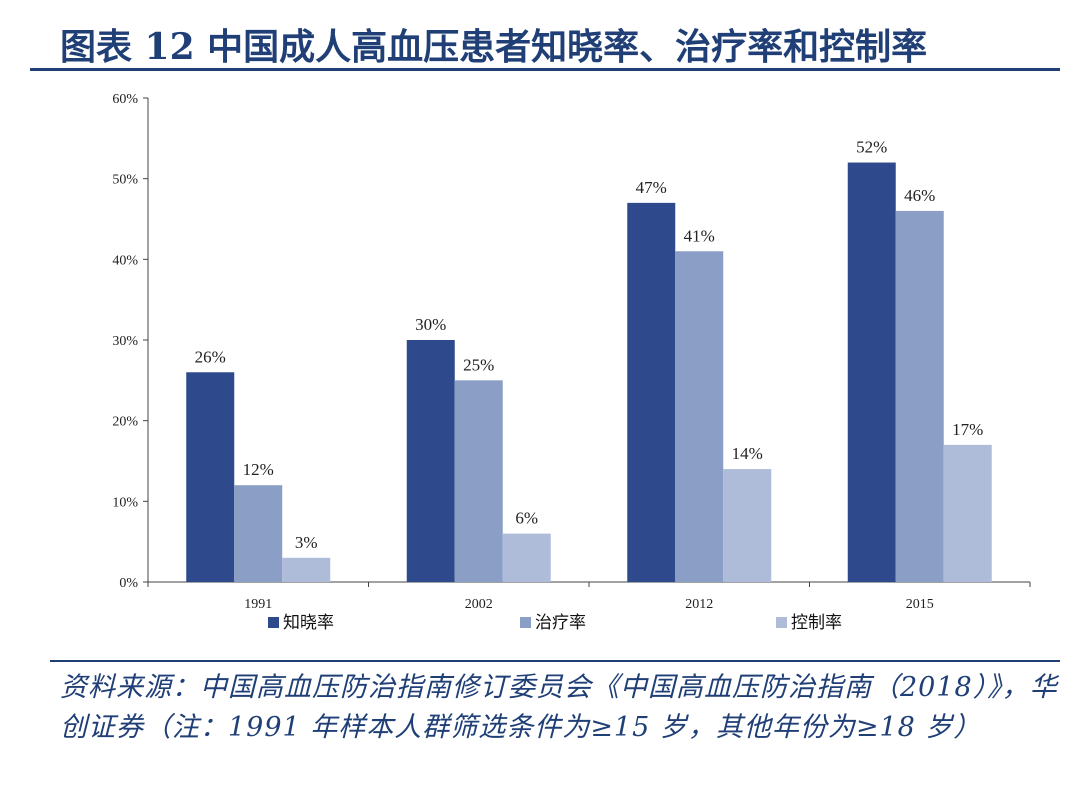 This screenshot has height=797, width=1080. What do you see at coordinates (258, 469) in the screenshot?
I see `data-label: 12%` at bounding box center [258, 469].